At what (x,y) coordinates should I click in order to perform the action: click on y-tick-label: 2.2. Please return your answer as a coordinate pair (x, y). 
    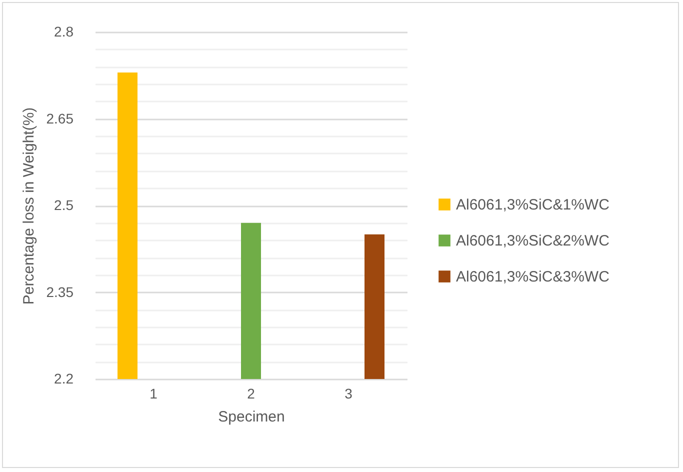
    Looking at the image, I should click on (64, 378).